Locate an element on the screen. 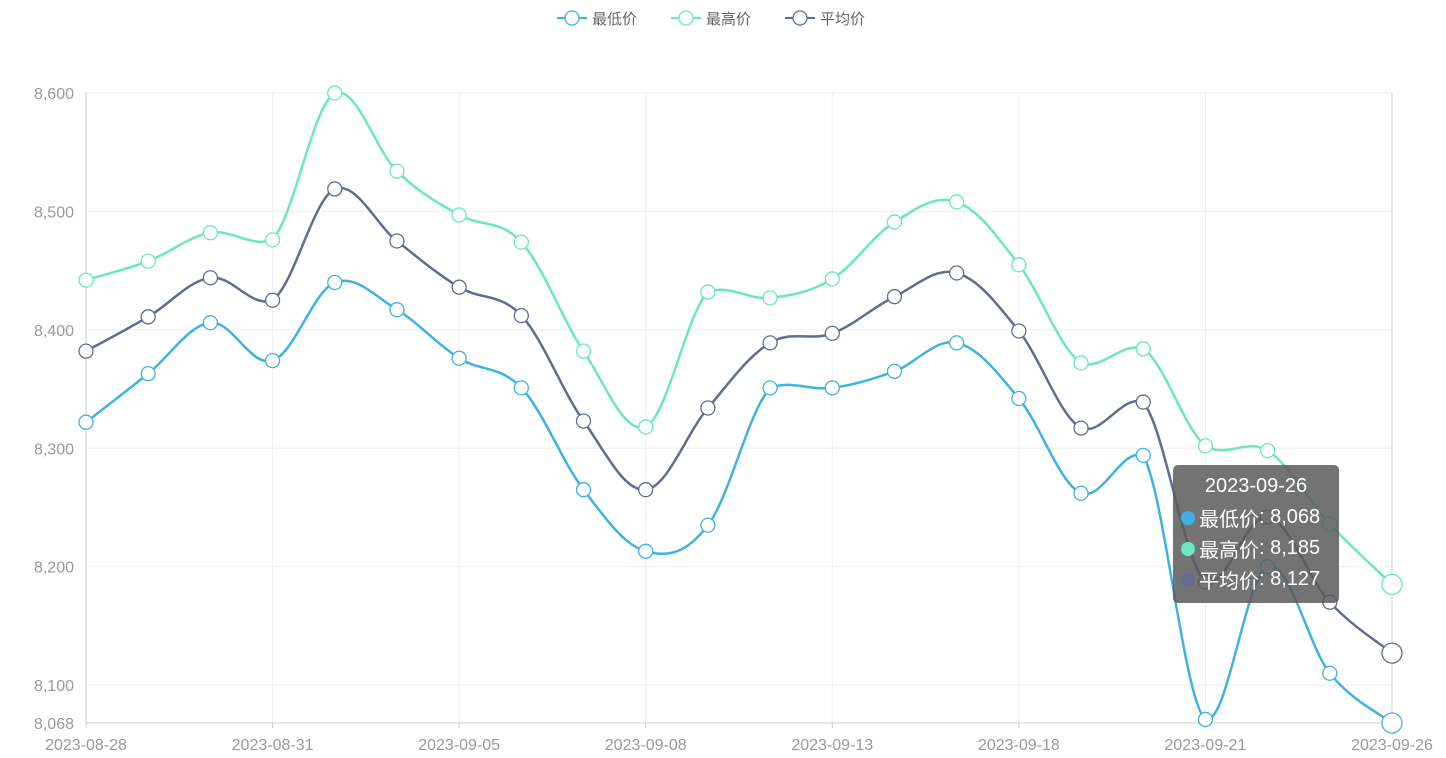 Image resolution: width=1446 pixels, height=758 pixels. tooltip-value-avg: 8,127 is located at coordinates (1295, 579).